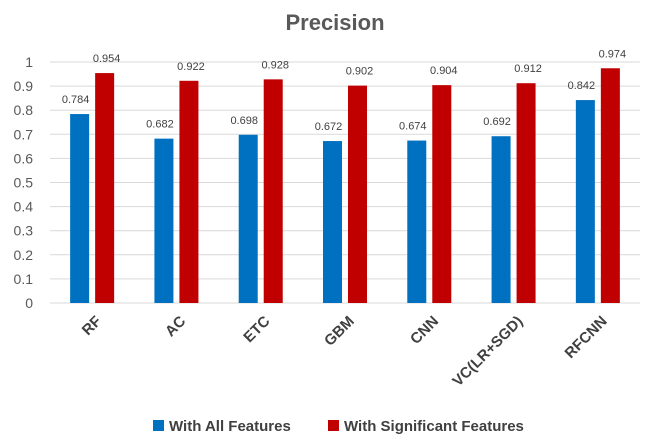 The height and width of the screenshot is (439, 645). I want to click on y-axis-tick-labels: 0 0.1 0.2 0.3 0.4 0.5 0.6 0.7 0.8 0.9 1, so click(24, 182).